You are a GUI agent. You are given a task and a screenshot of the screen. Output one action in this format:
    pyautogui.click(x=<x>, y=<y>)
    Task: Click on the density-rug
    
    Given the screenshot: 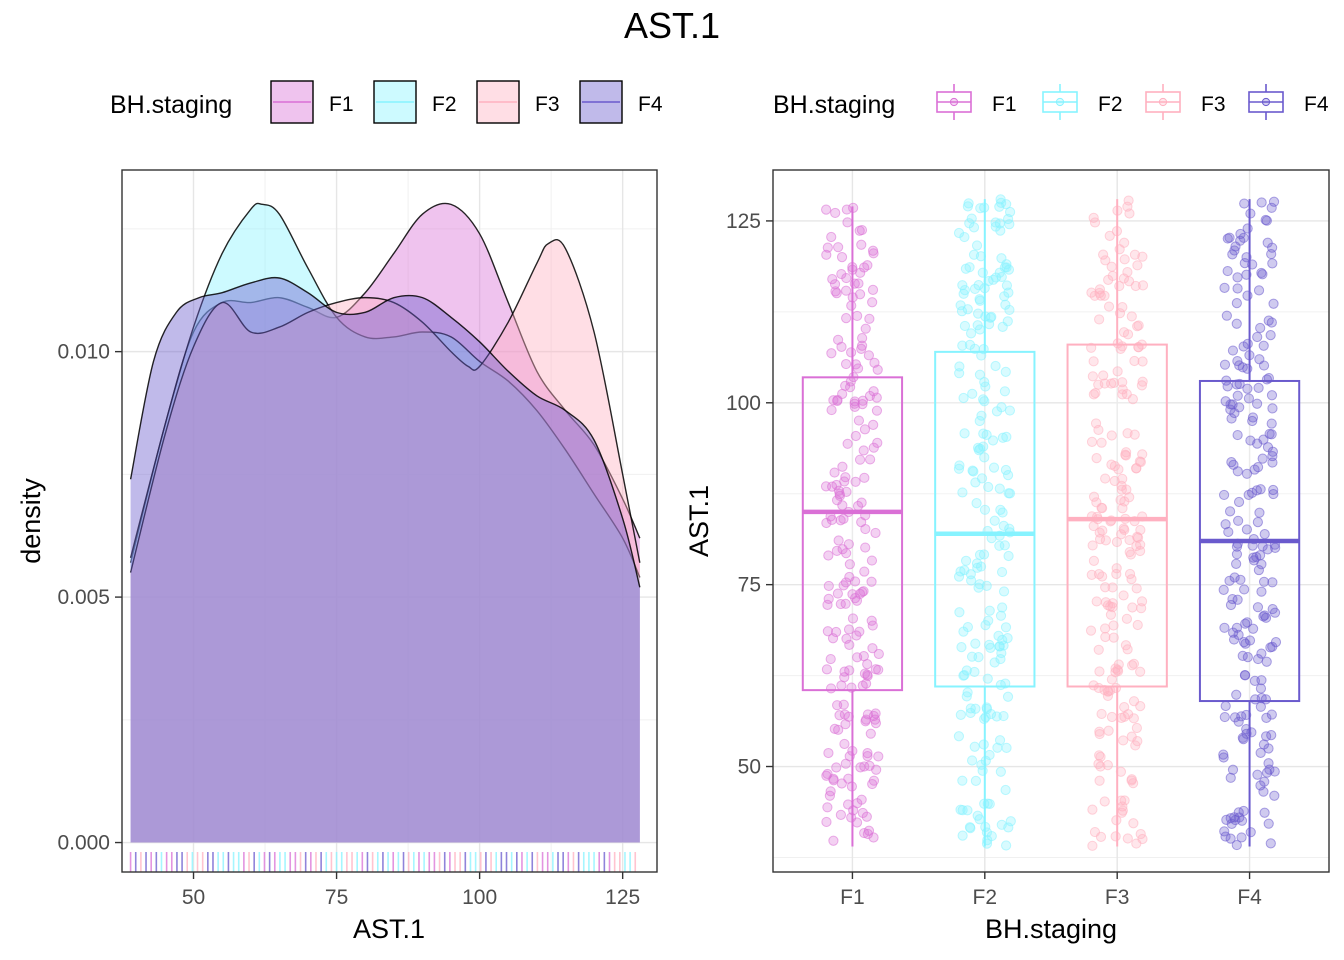 What is the action you would take?
    pyautogui.click(x=383, y=862)
    